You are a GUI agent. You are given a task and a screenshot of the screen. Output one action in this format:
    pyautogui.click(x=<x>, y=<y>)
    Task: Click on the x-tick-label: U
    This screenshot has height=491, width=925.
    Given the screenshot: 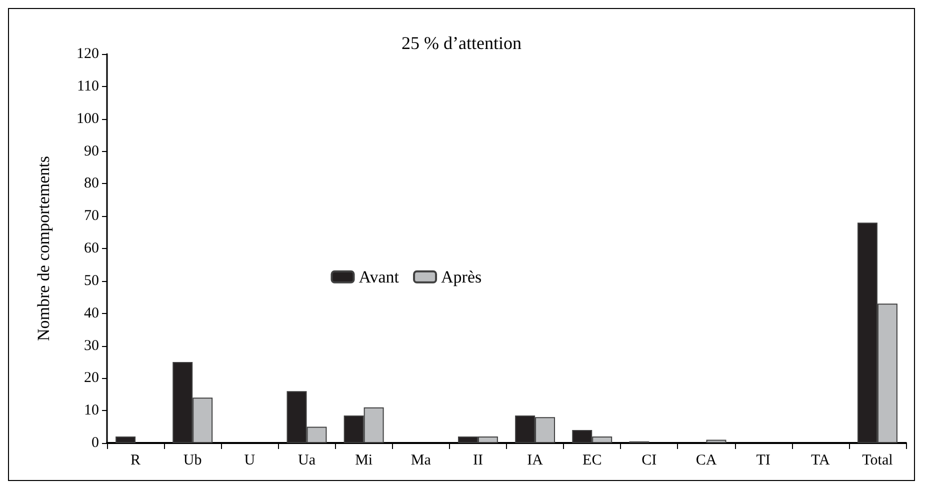 What is the action you would take?
    pyautogui.click(x=250, y=460)
    